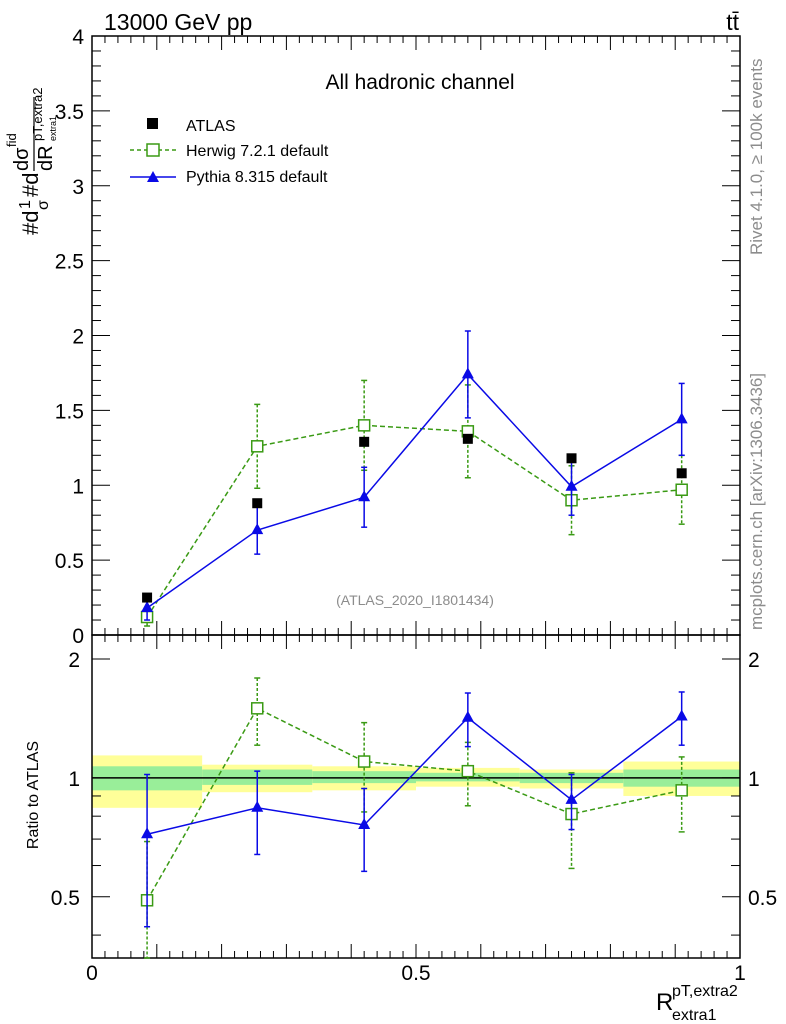 Image resolution: width=786 pixels, height=1024 pixels. Describe the element at coordinates (25, 204) in the screenshot. I see `main-ylabel-b: 1` at that location.